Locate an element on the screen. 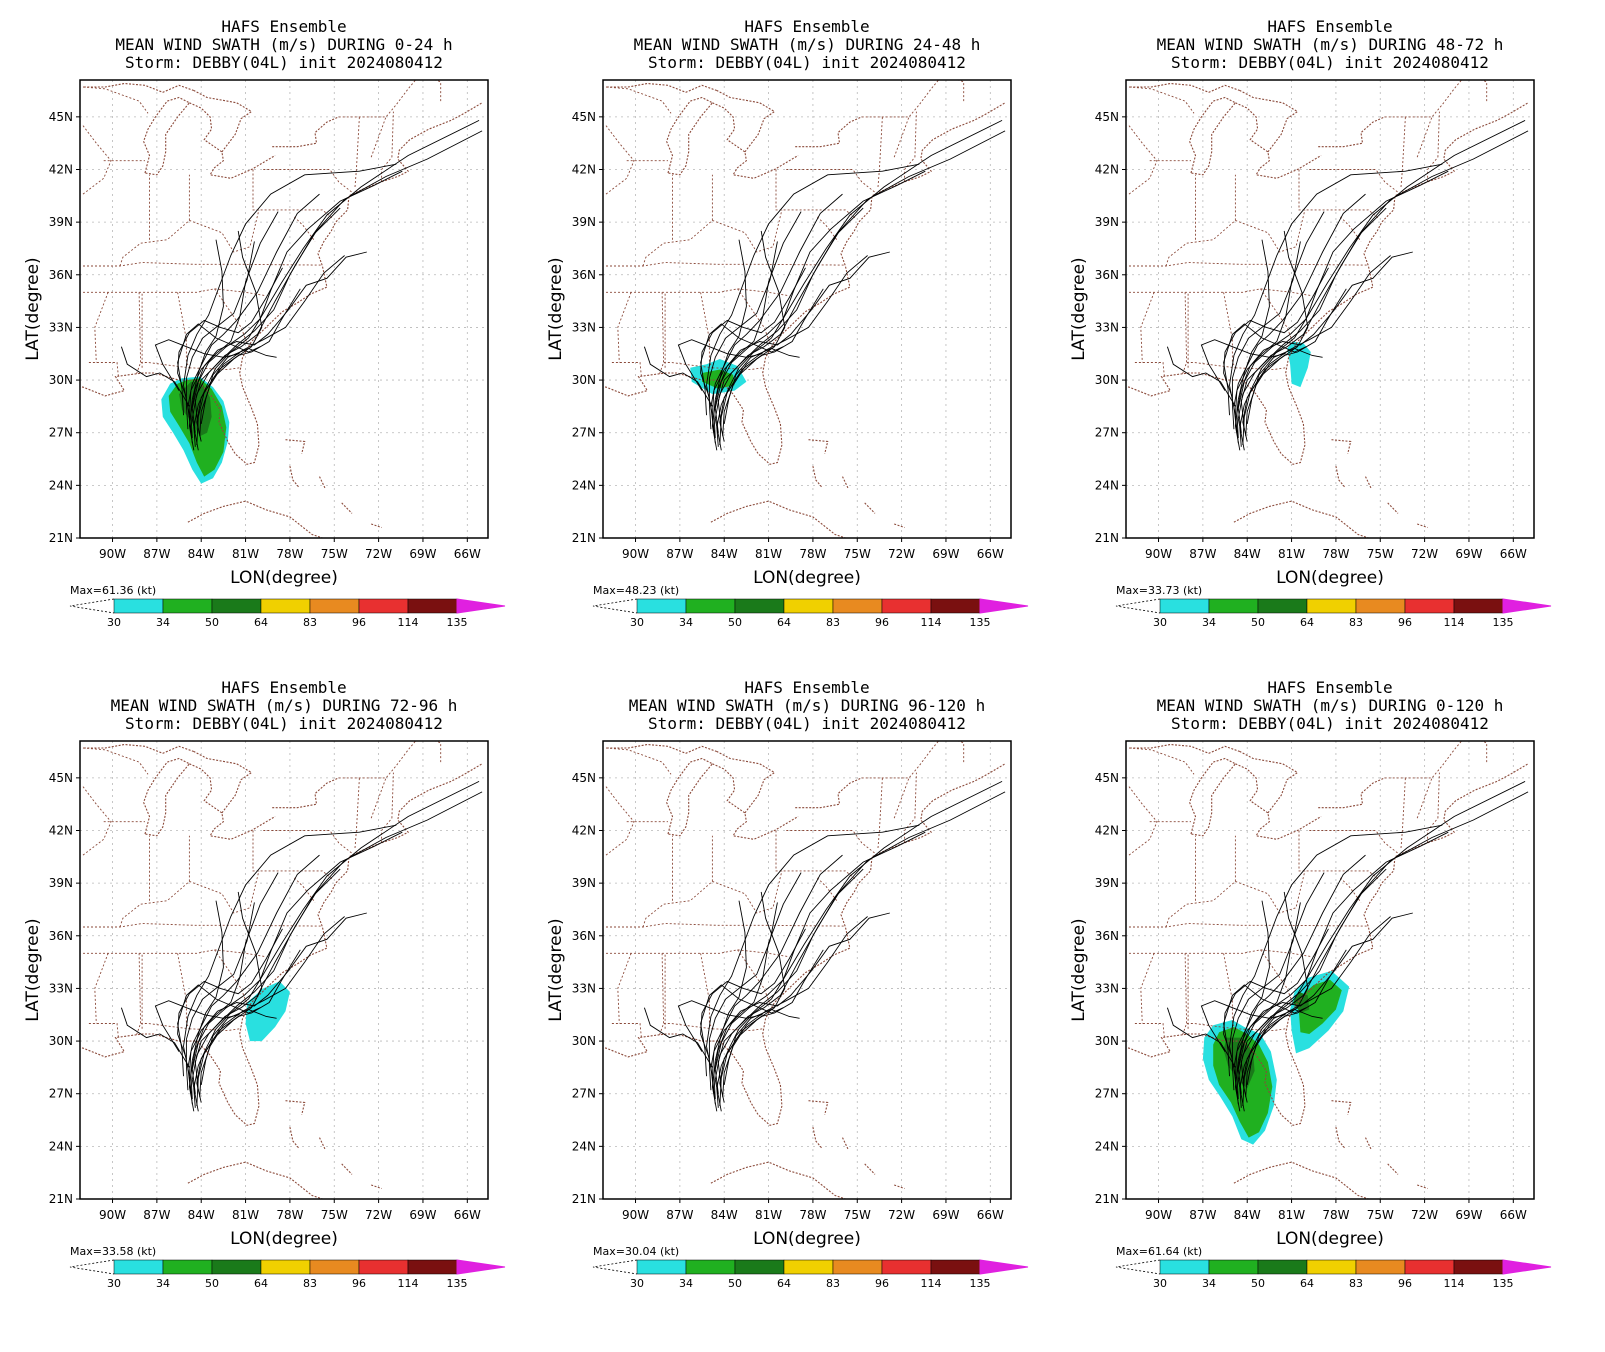 This screenshot has width=1605, height=1352. swath-title: MEAN WIND SWATH (m/s) DURING 0-120 h is located at coordinates (1330, 705).